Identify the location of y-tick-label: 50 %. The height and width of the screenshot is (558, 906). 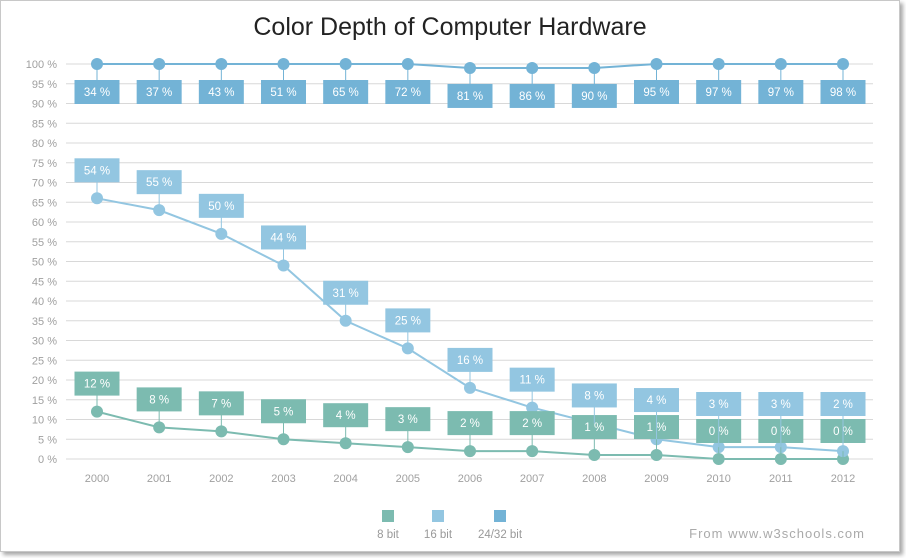
(44, 263).